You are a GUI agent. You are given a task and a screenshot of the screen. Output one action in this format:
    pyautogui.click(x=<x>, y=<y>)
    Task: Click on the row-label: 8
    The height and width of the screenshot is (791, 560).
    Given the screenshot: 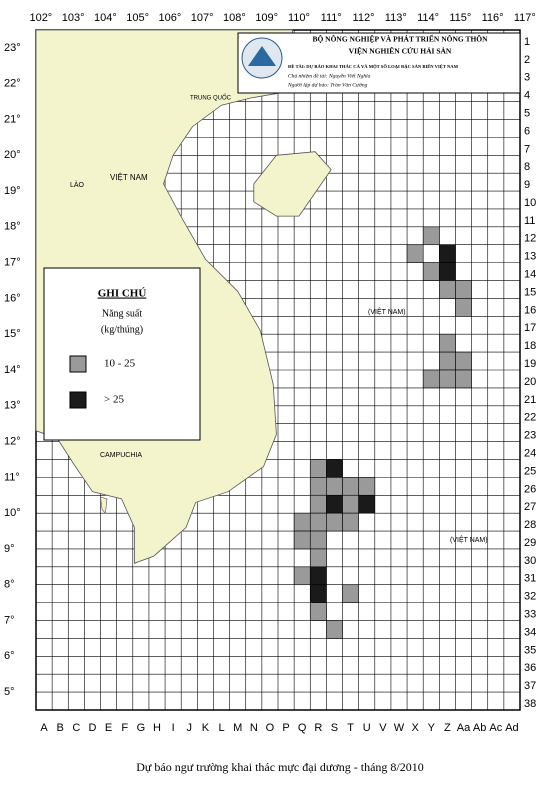 What is the action you would take?
    pyautogui.click(x=527, y=167)
    